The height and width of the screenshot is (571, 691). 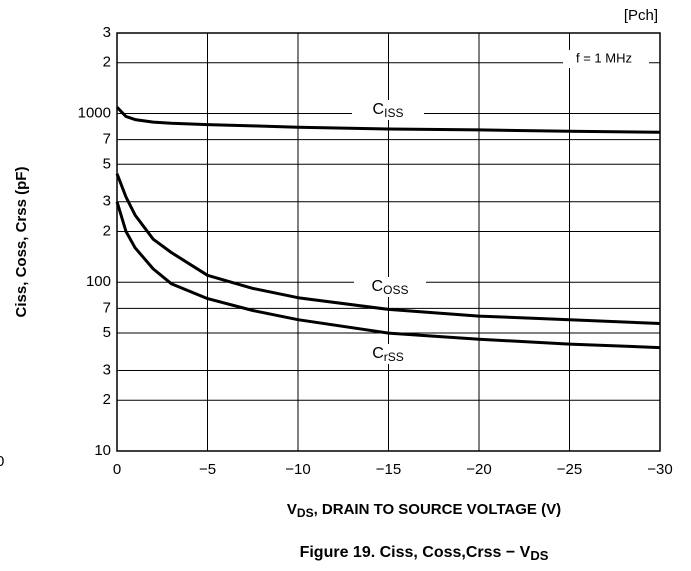 I want to click on annotation: f = 1 MHz, so click(x=604, y=57).